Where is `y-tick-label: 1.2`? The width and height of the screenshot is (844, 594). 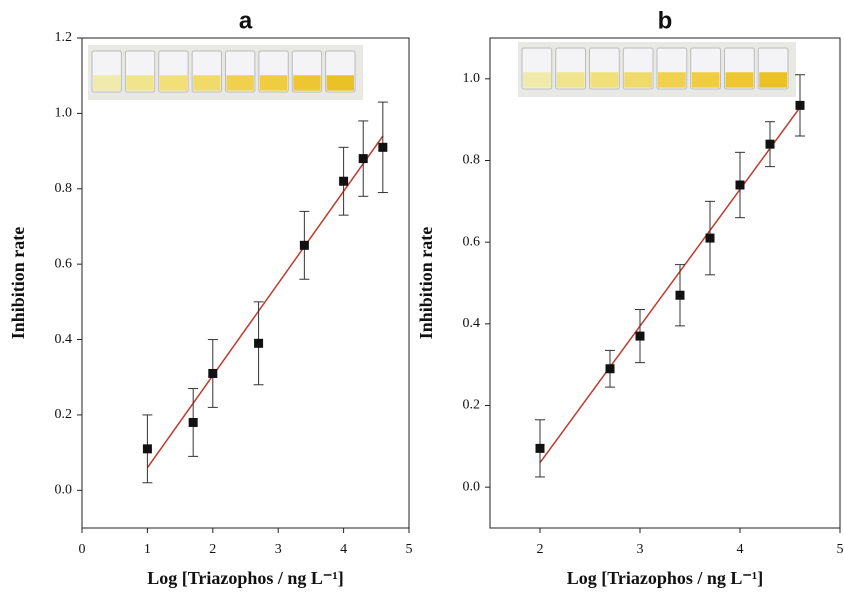
y-tick-label: 1.2 is located at coordinates (64, 37).